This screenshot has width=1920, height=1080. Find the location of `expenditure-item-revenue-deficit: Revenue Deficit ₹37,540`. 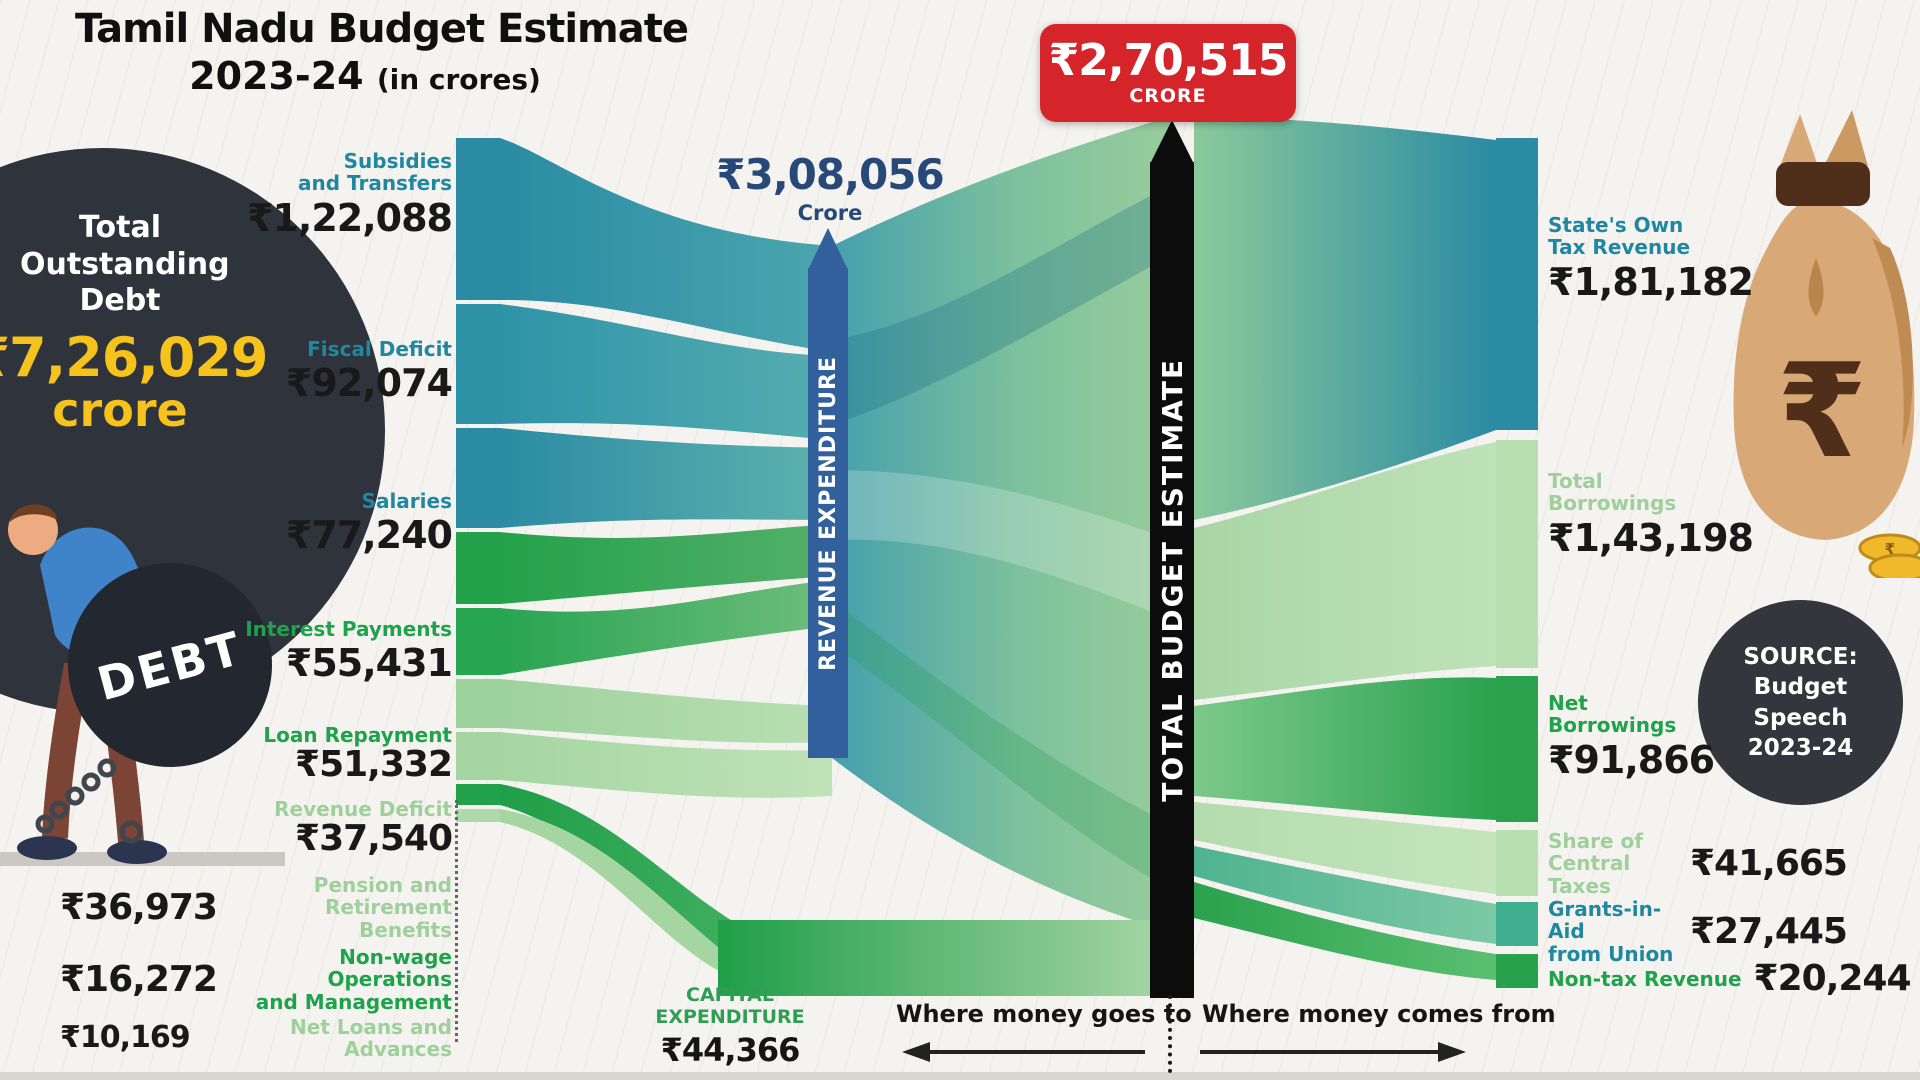

expenditure-item-revenue-deficit: Revenue Deficit ₹37,540 is located at coordinates (301, 828).